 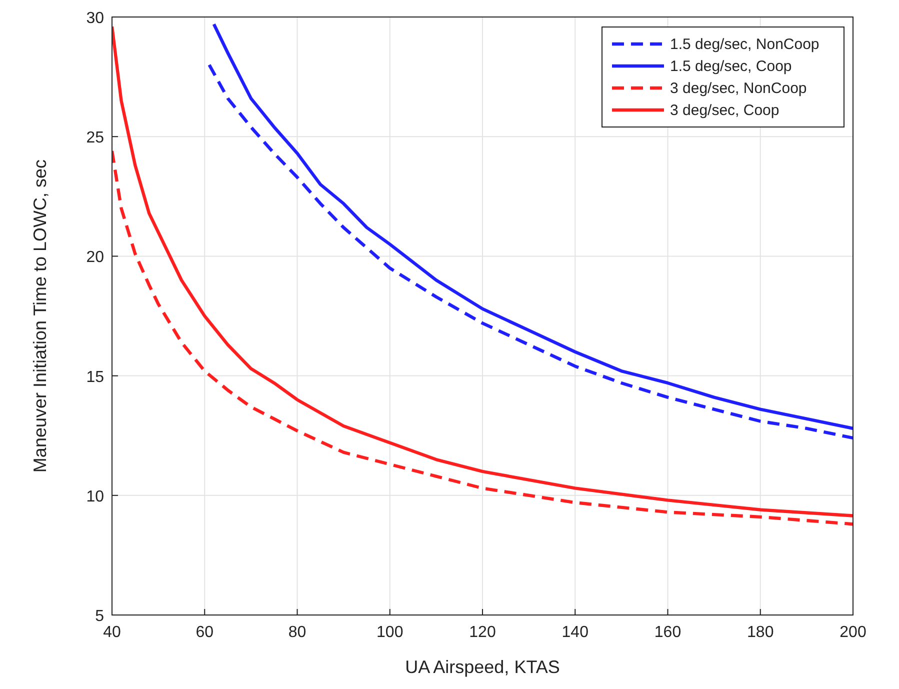 What do you see at coordinates (853, 632) in the screenshot?
I see `x-tick-label: 200` at bounding box center [853, 632].